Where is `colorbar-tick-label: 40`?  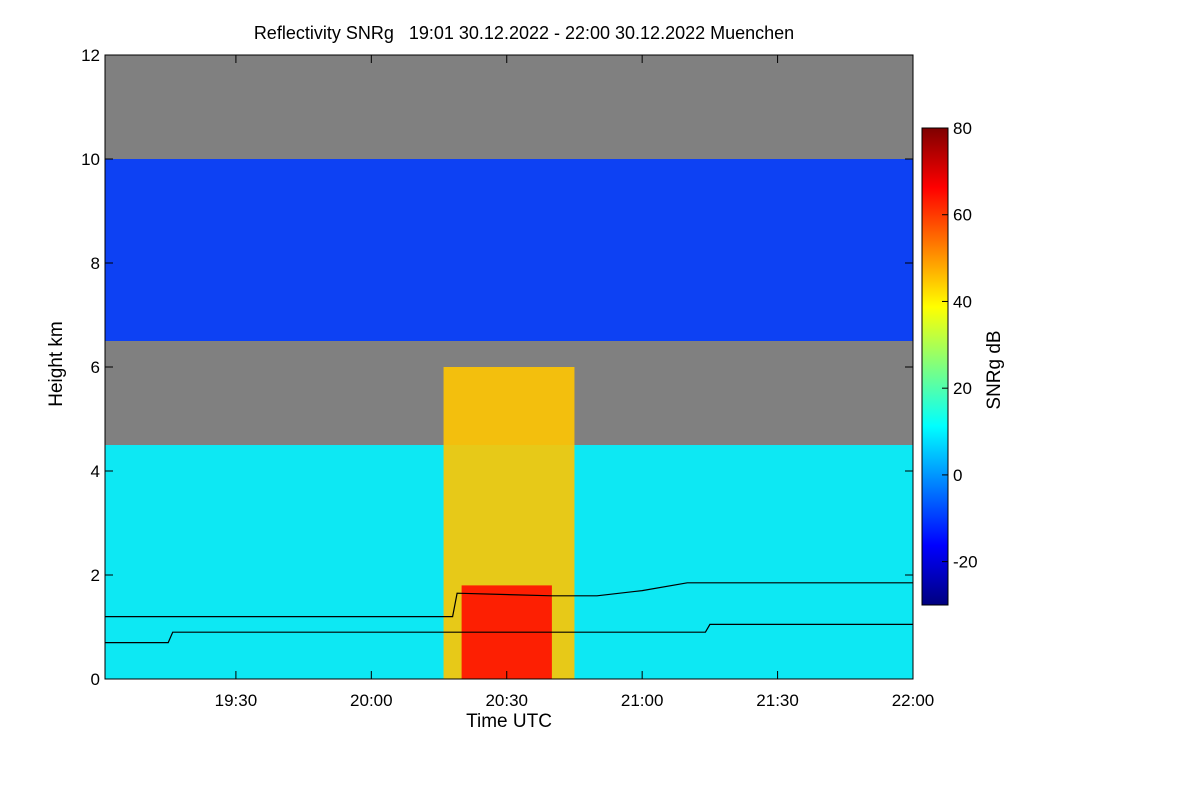
colorbar-tick-label: 40 is located at coordinates (962, 301).